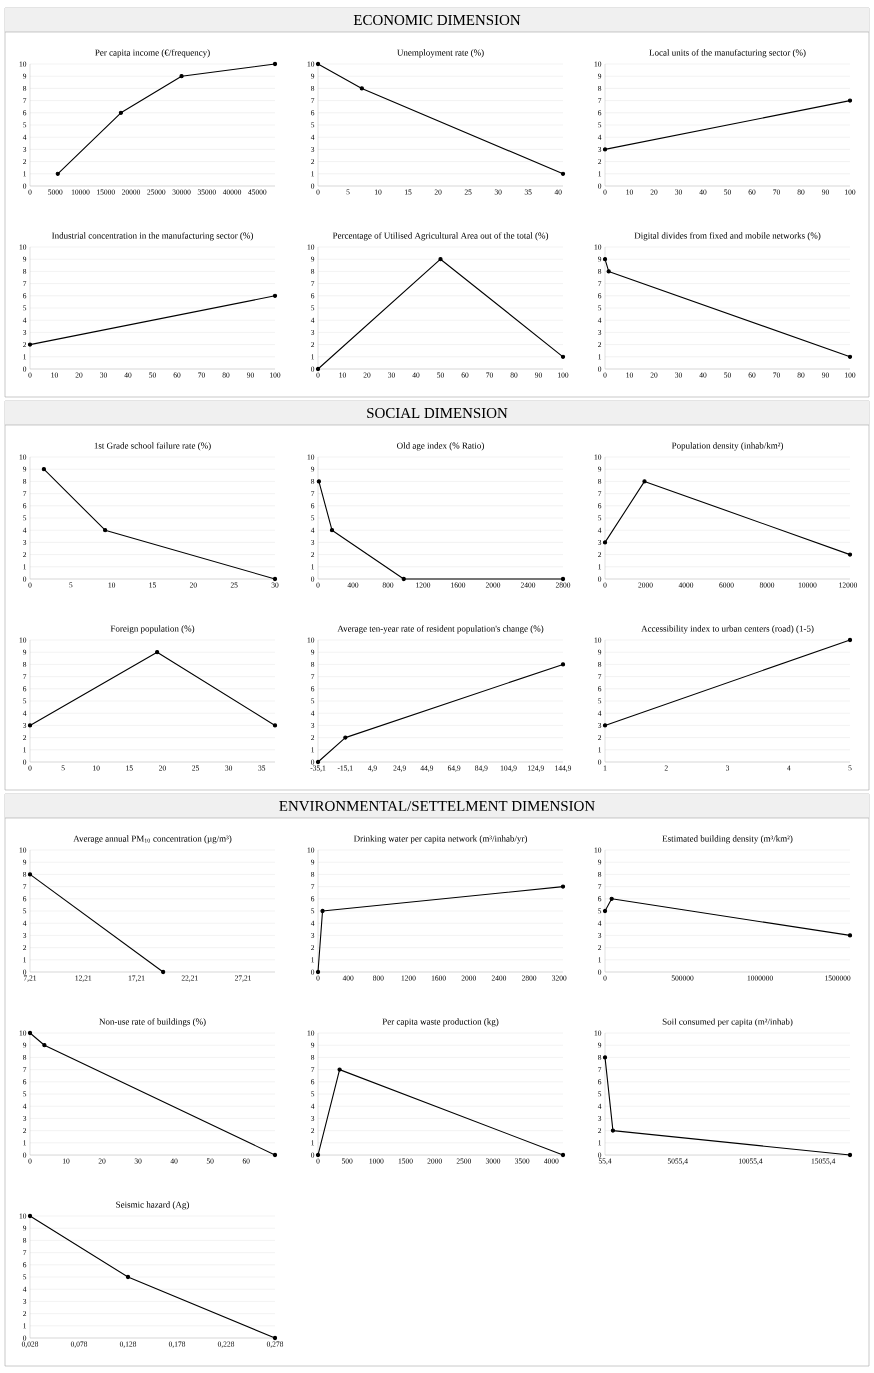 The height and width of the screenshot is (1373, 874). What do you see at coordinates (152, 1205) in the screenshot?
I see `chart-title: Seismic hazard (Ag)` at bounding box center [152, 1205].